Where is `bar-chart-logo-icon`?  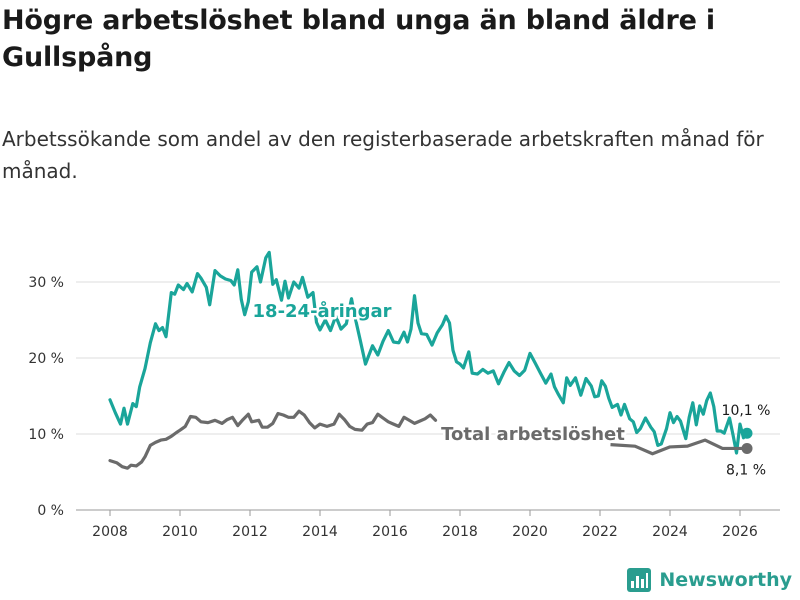 bar-chart-logo-icon is located at coordinates (639, 580).